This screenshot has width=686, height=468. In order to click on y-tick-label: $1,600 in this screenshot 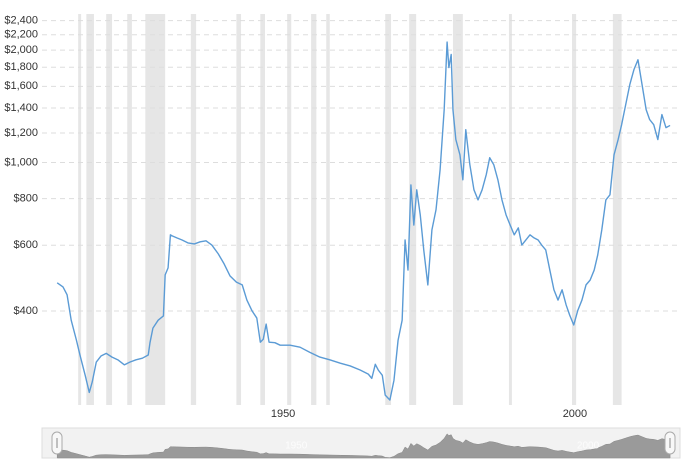, I will do `click(21, 86)`.